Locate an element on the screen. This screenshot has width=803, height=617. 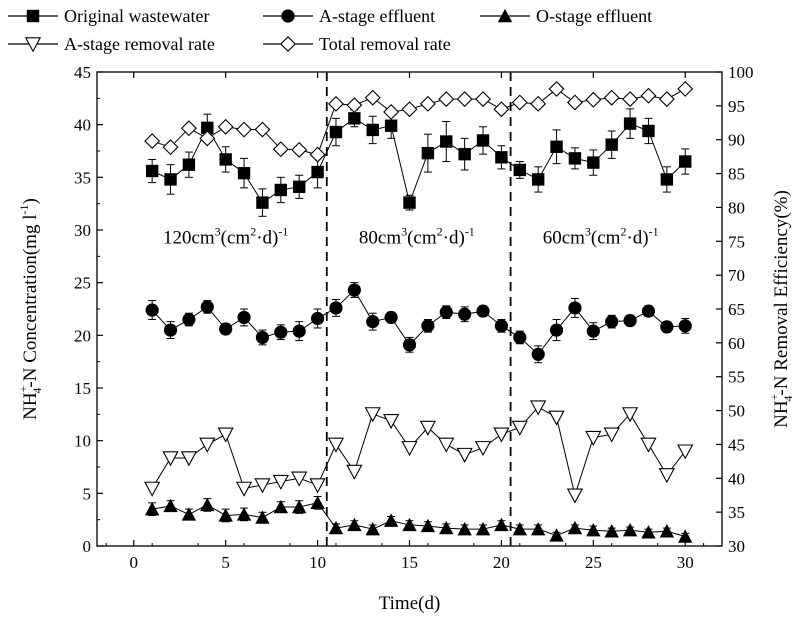
series-total-removal-rate is located at coordinates (419, 121).